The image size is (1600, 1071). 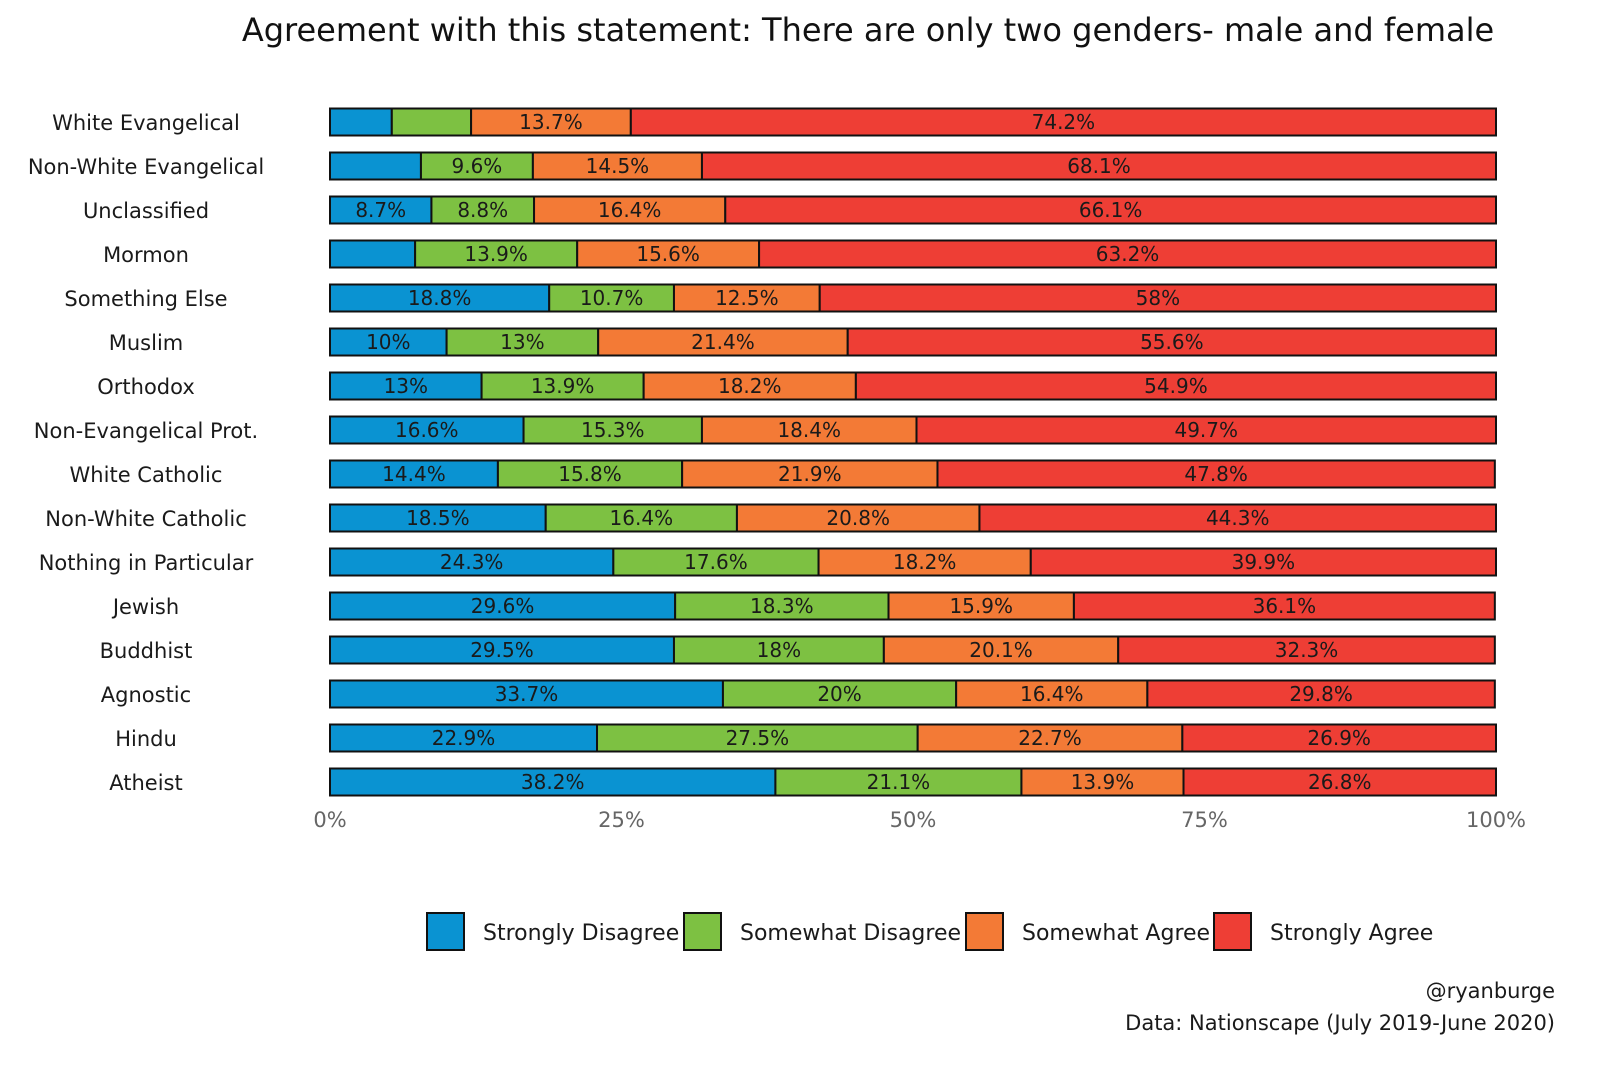 What do you see at coordinates (590, 474) in the screenshot?
I see `data-label: 15.8%` at bounding box center [590, 474].